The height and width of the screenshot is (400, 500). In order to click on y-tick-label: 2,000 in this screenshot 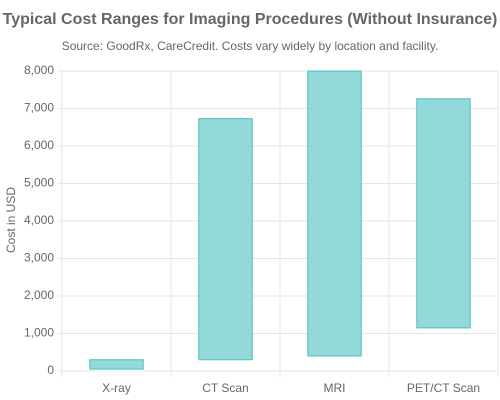, I will do `click(39, 295)`.